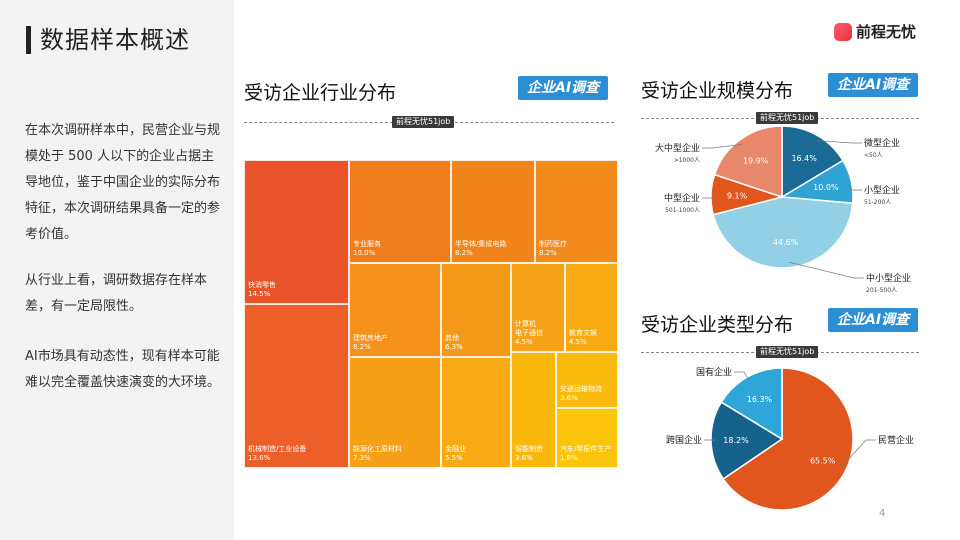 The image size is (960, 540). Describe the element at coordinates (115, 40) in the screenshot. I see `page-title: 数据样本概述` at that location.